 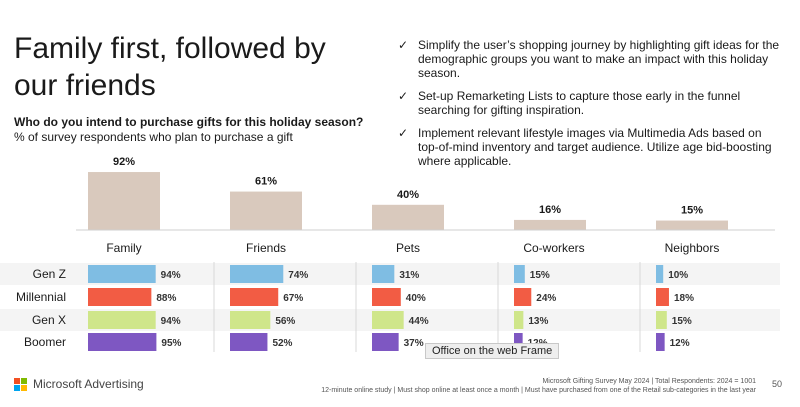 What do you see at coordinates (408, 248) in the screenshot?
I see `category-label: Pets` at bounding box center [408, 248].